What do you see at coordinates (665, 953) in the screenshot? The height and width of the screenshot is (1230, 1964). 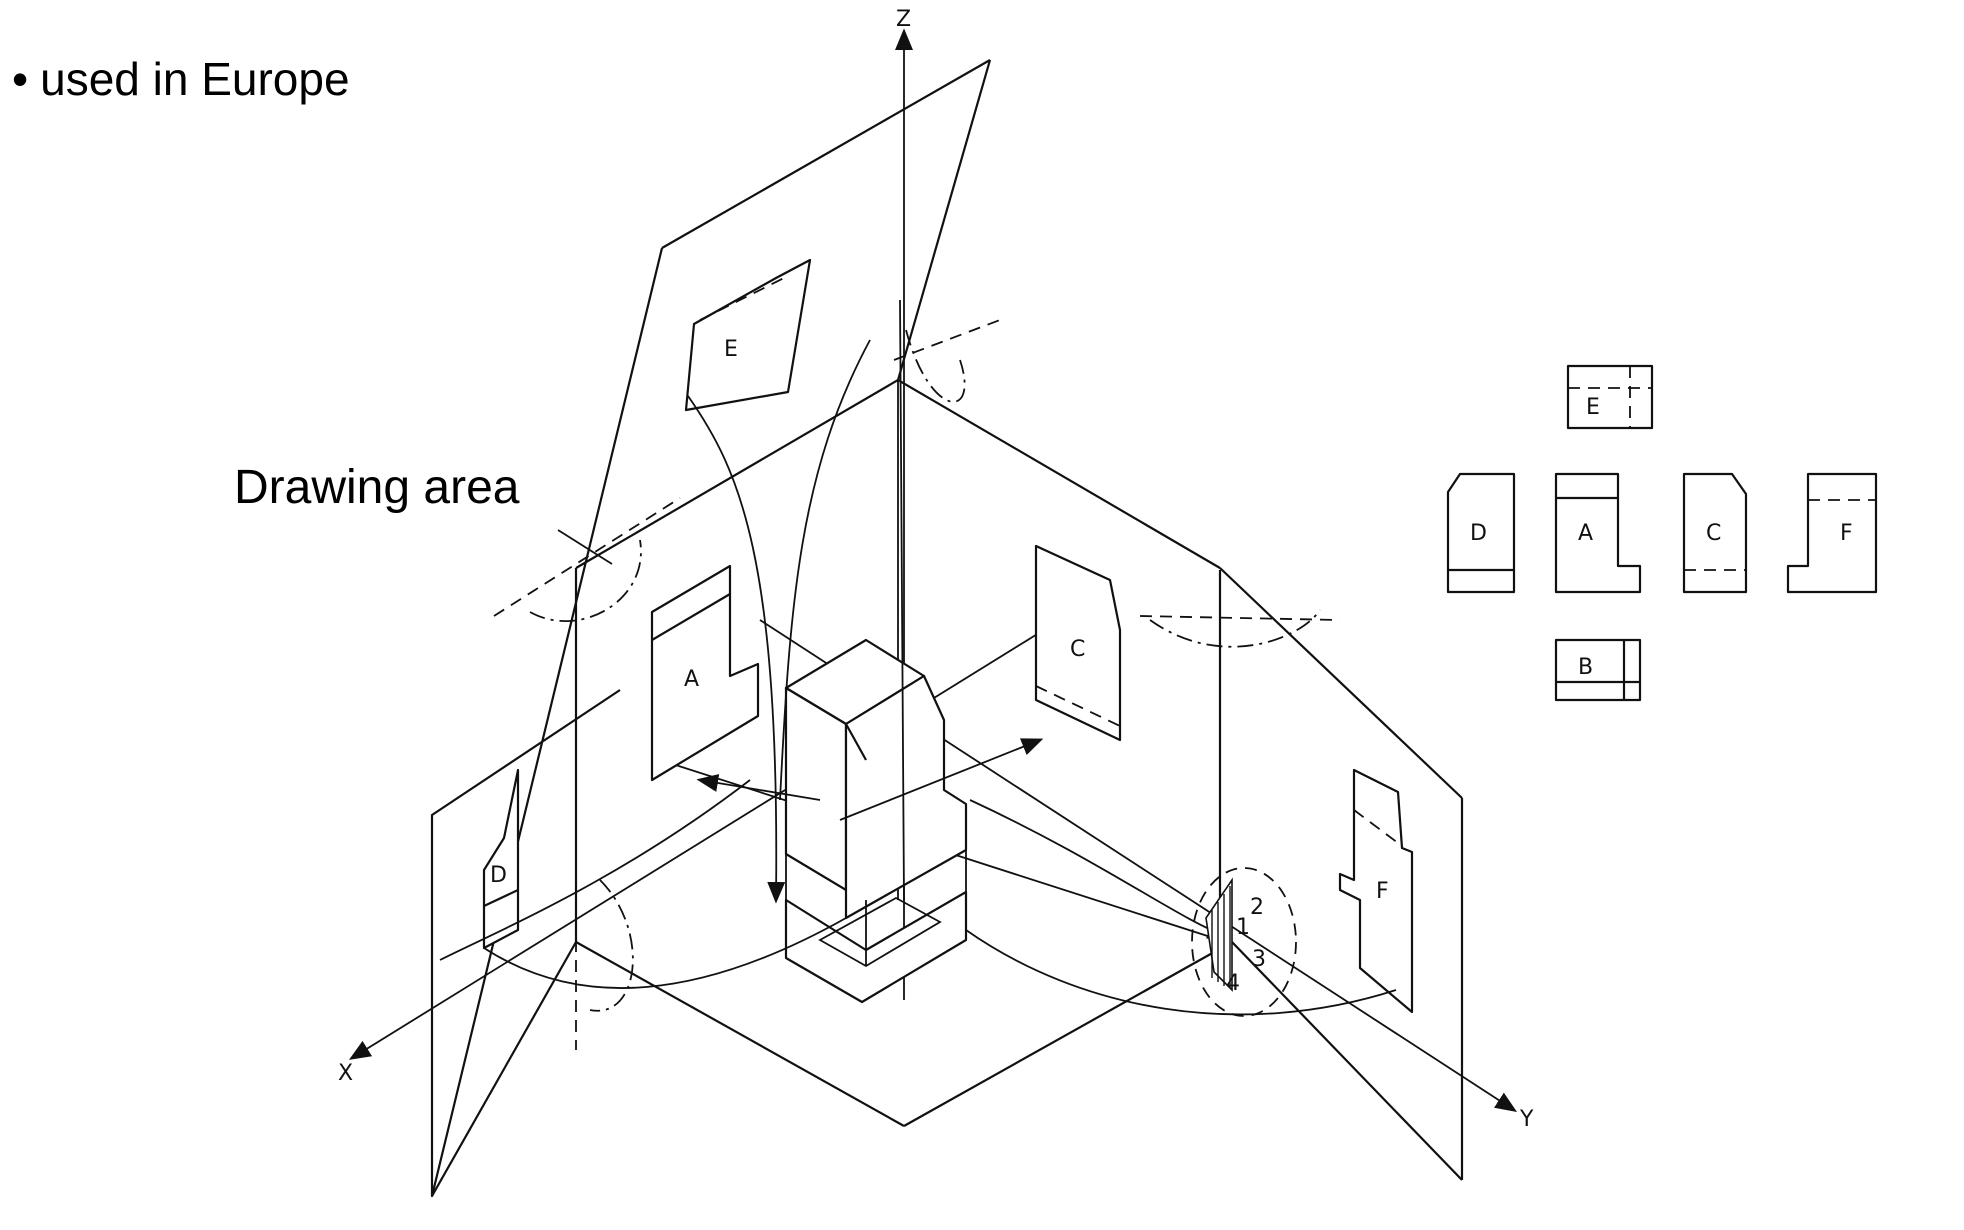 I see `arc-d-low` at bounding box center [665, 953].